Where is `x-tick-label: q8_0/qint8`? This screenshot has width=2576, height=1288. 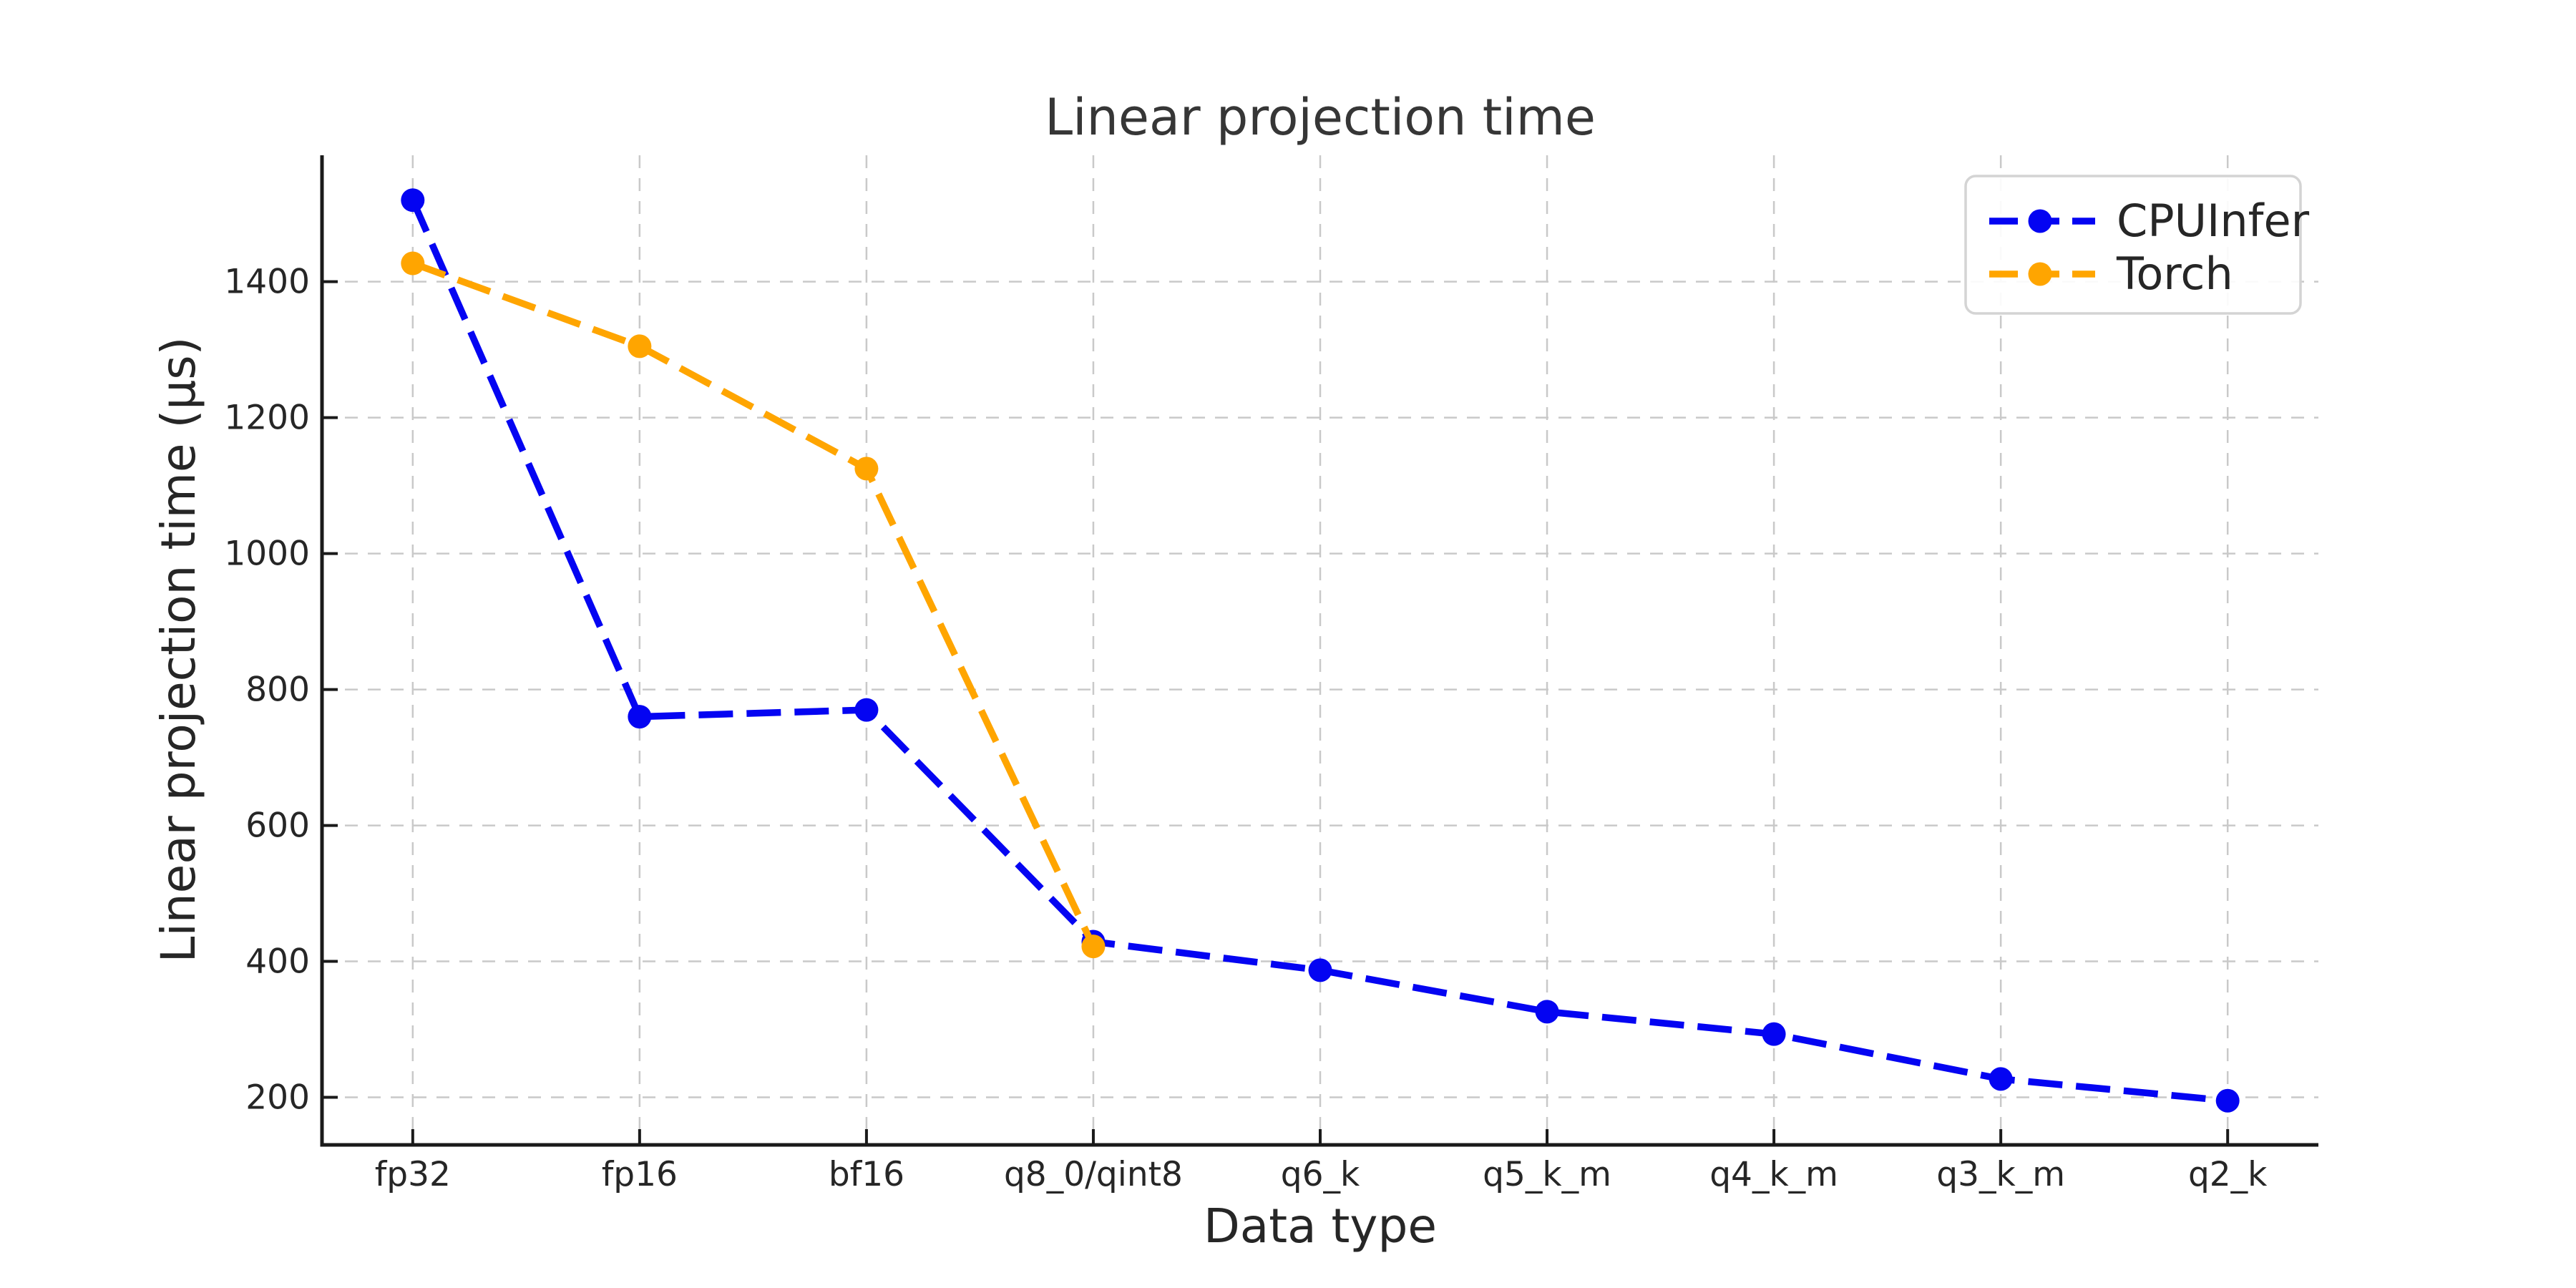
x-tick-label: q8_0/qint8 is located at coordinates (1093, 1174).